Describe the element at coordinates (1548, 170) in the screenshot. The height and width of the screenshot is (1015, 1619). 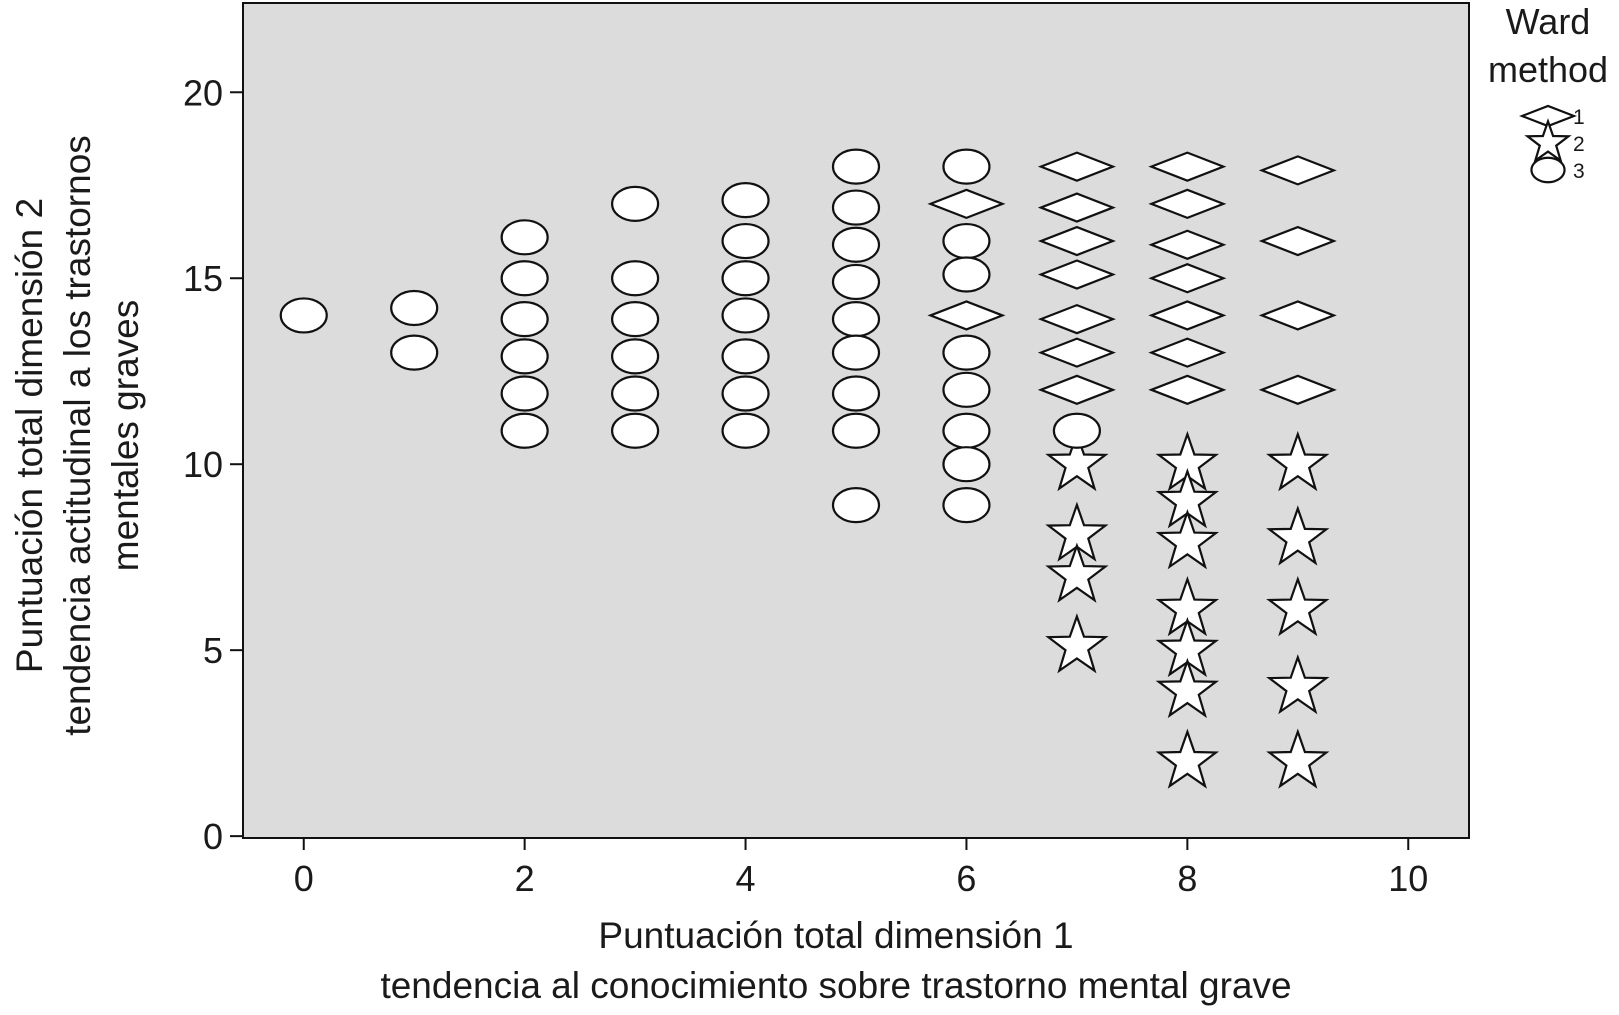
I see `legend-ellipse-icon` at that location.